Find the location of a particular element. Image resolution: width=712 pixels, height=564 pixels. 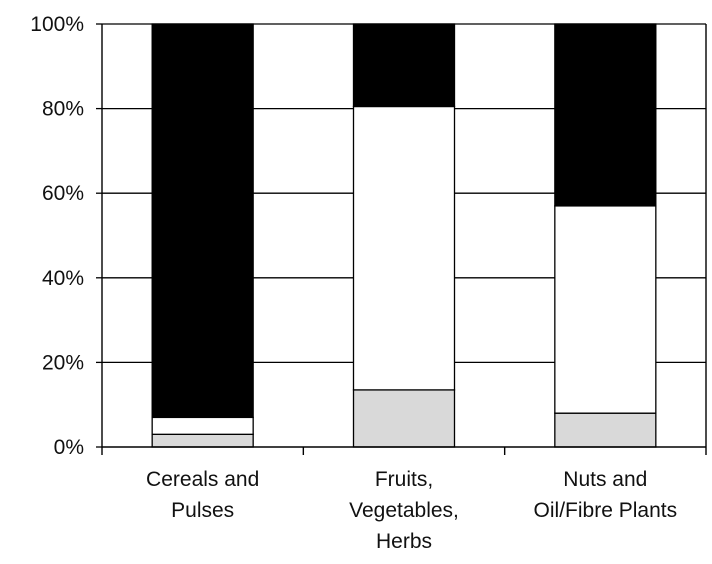

y-tick-label: 40% is located at coordinates (63, 278).